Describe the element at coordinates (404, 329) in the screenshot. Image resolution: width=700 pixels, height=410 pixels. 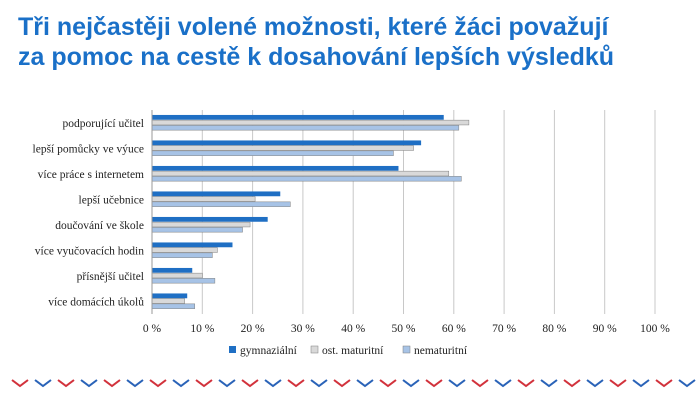
I see `x-tick-label: 50 %` at that location.